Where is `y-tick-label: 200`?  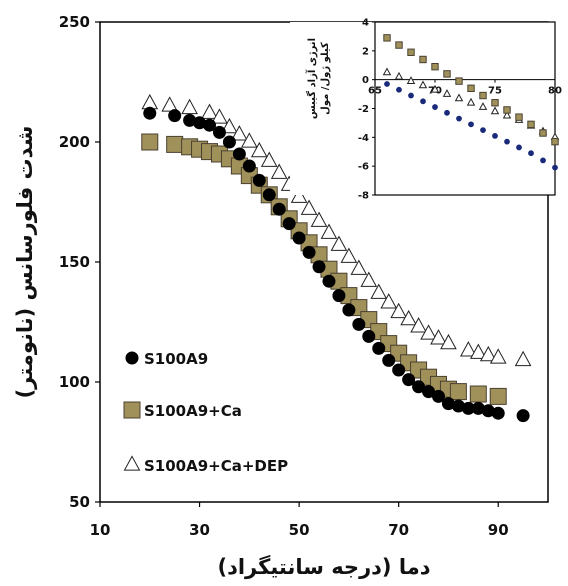
y-tick-label: 200 is located at coordinates (74, 142).